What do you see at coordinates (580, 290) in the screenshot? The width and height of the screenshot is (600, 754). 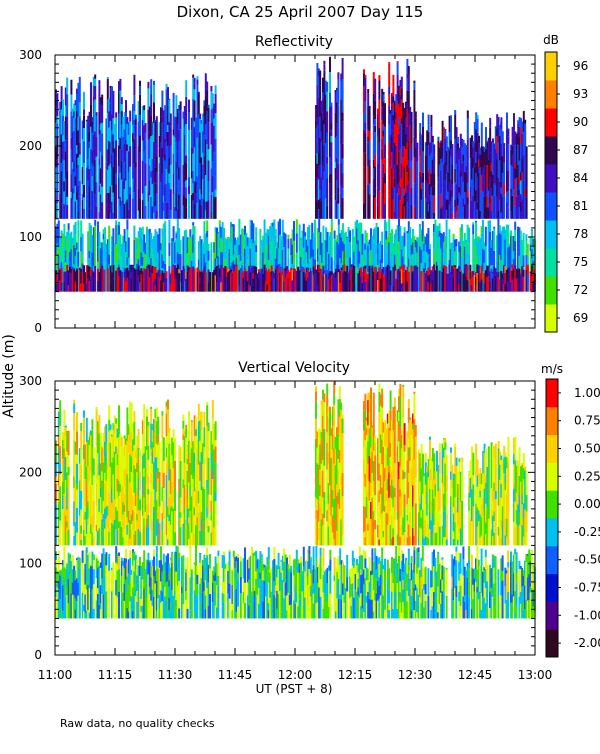 I see `colorbar-tick-label: 72` at bounding box center [580, 290].